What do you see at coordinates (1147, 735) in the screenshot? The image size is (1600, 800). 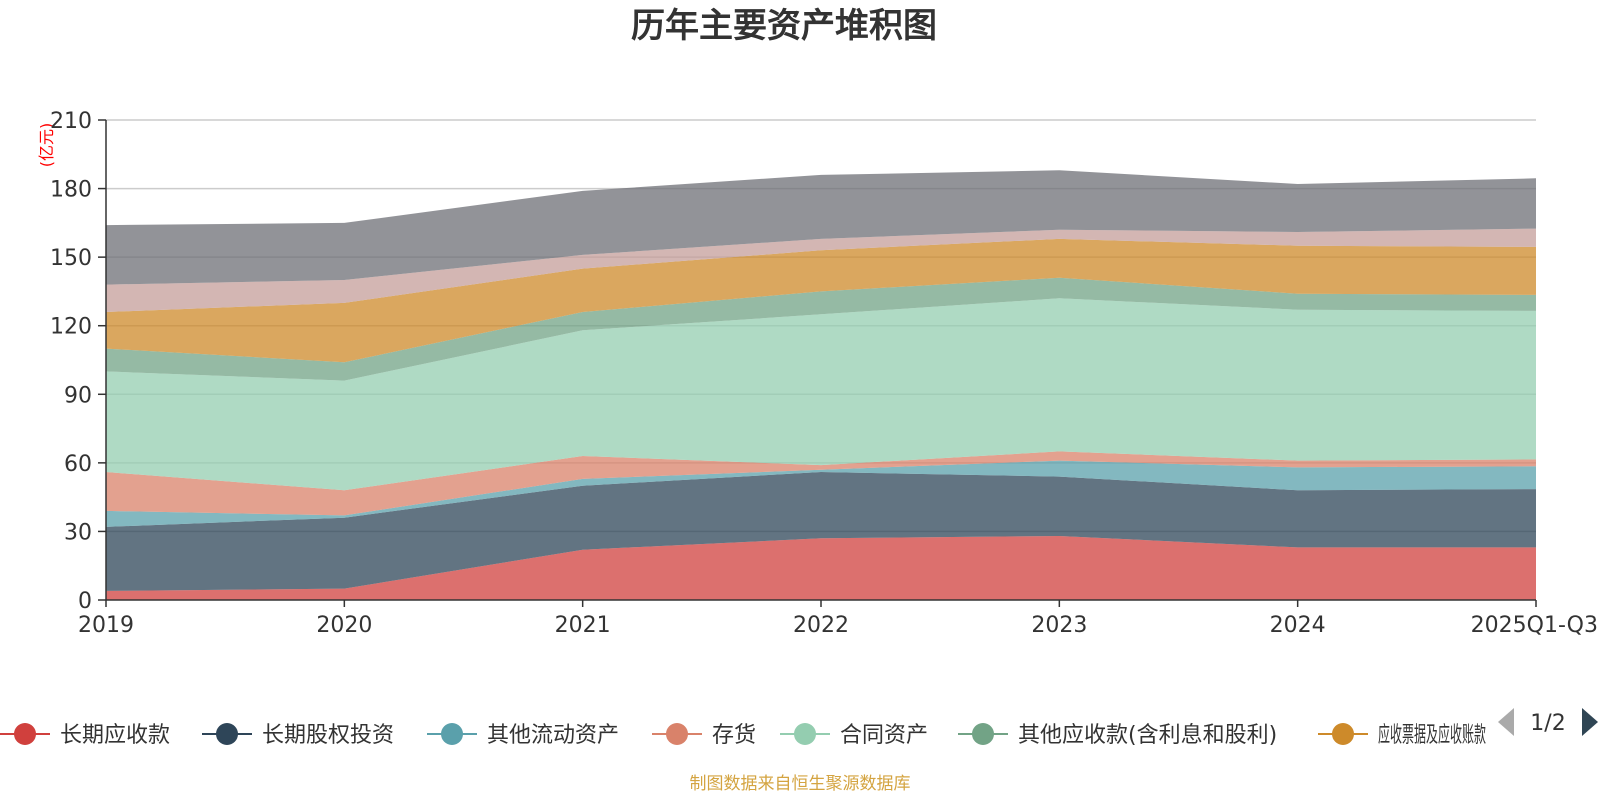 I see `legend-label: 其他应收款(含利息和股利)` at bounding box center [1147, 735].